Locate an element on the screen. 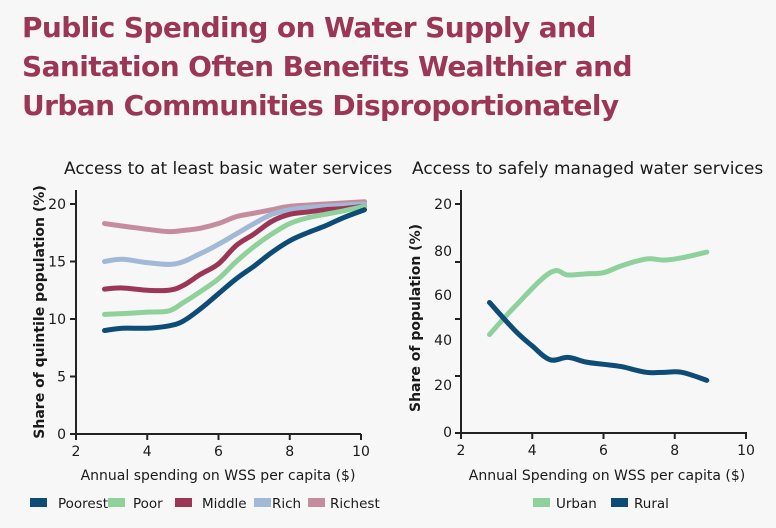 This screenshot has height=528, width=776. legend-label: Middle is located at coordinates (224, 504).